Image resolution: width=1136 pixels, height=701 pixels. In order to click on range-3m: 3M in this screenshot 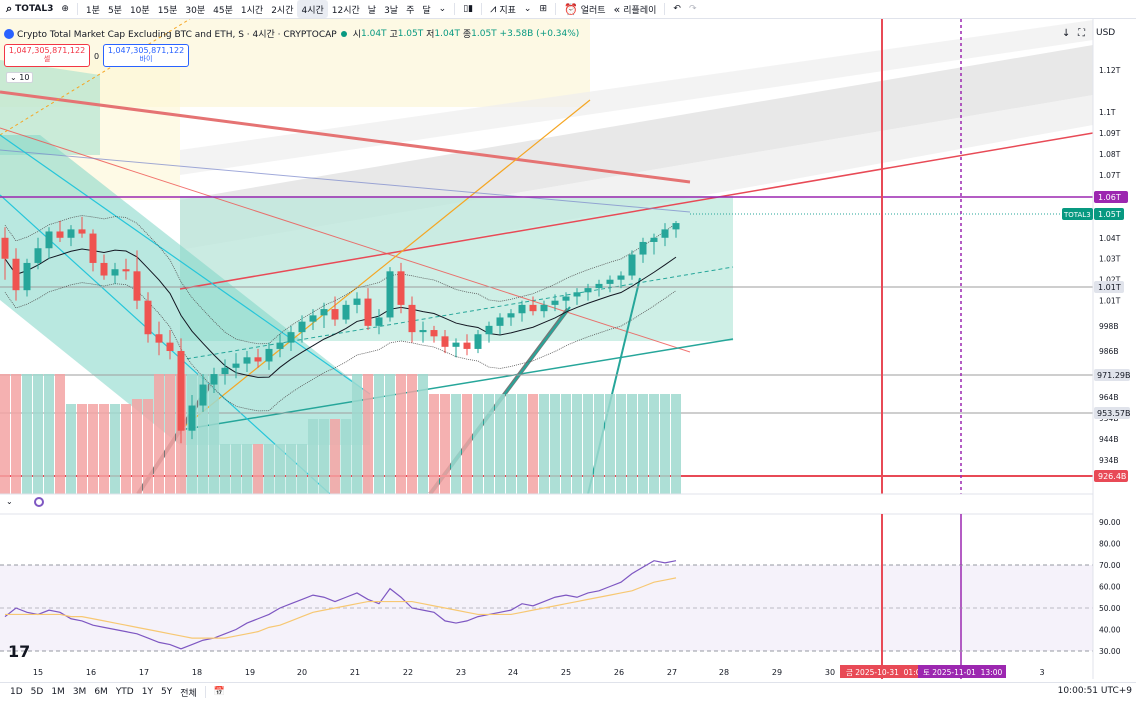, I will do `click(79, 692)`.